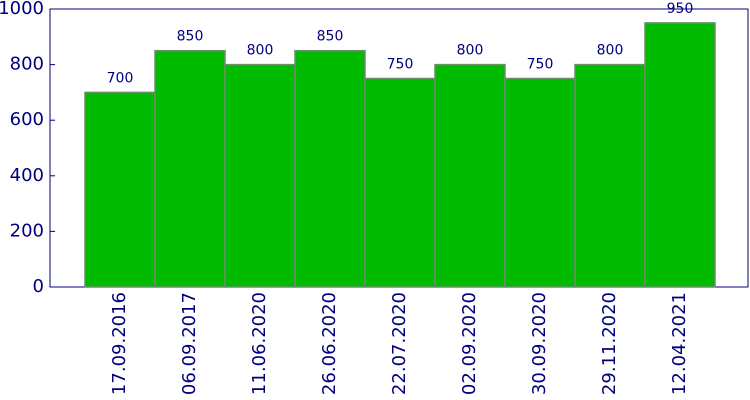 This screenshot has width=750, height=400. Describe the element at coordinates (27, 64) in the screenshot. I see `y-tick-label: 800` at that location.